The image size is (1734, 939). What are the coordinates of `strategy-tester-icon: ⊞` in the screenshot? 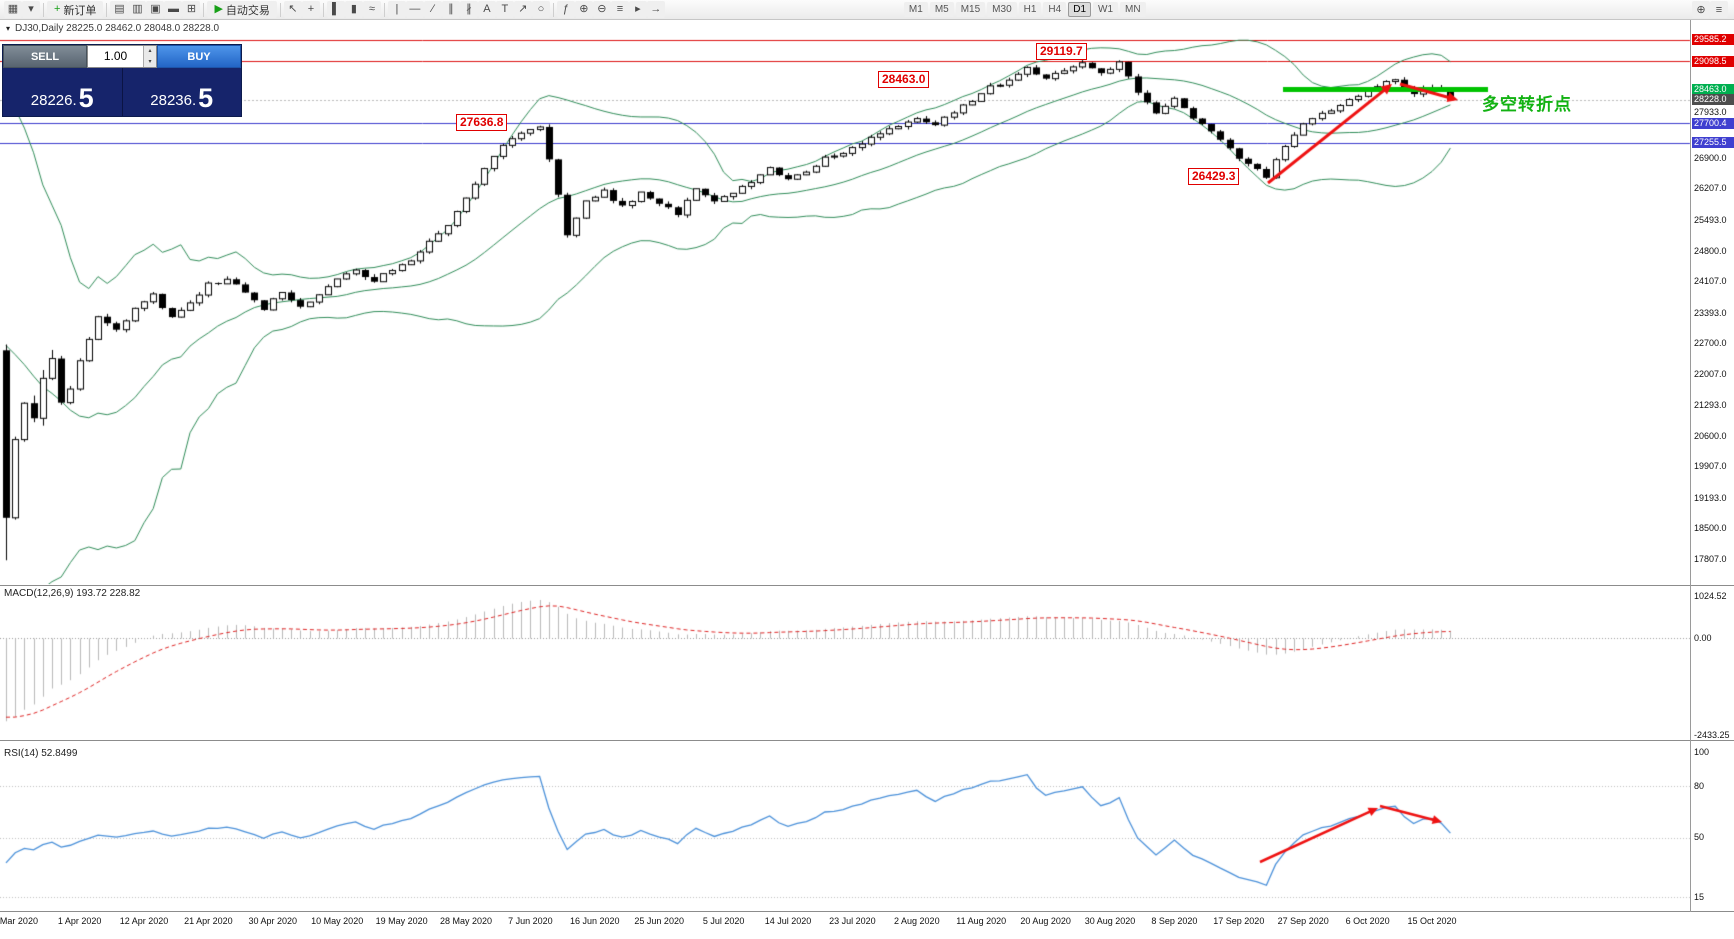 It's located at (191, 9).